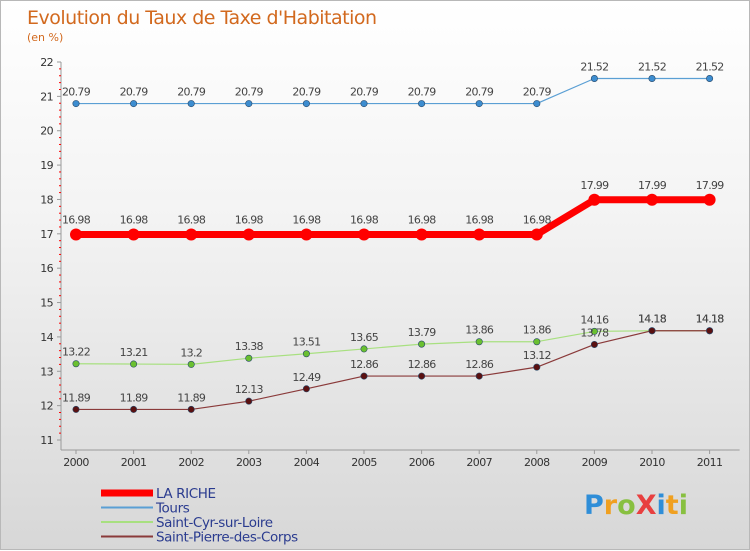 The height and width of the screenshot is (551, 750). Describe the element at coordinates (422, 332) in the screenshot. I see `data-label-saint-cyr-sur-loire: 13.79` at that location.